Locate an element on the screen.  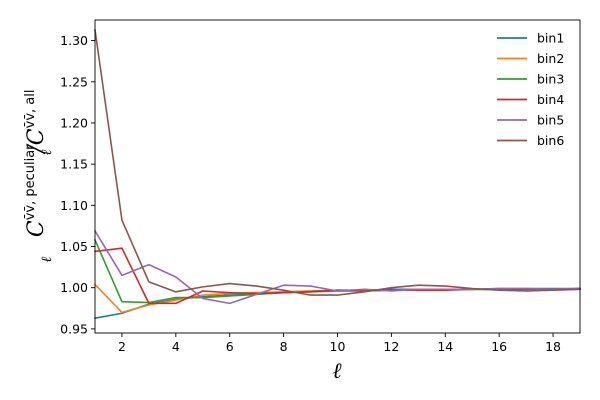
y-tick-label: 1.30 is located at coordinates (74, 40).